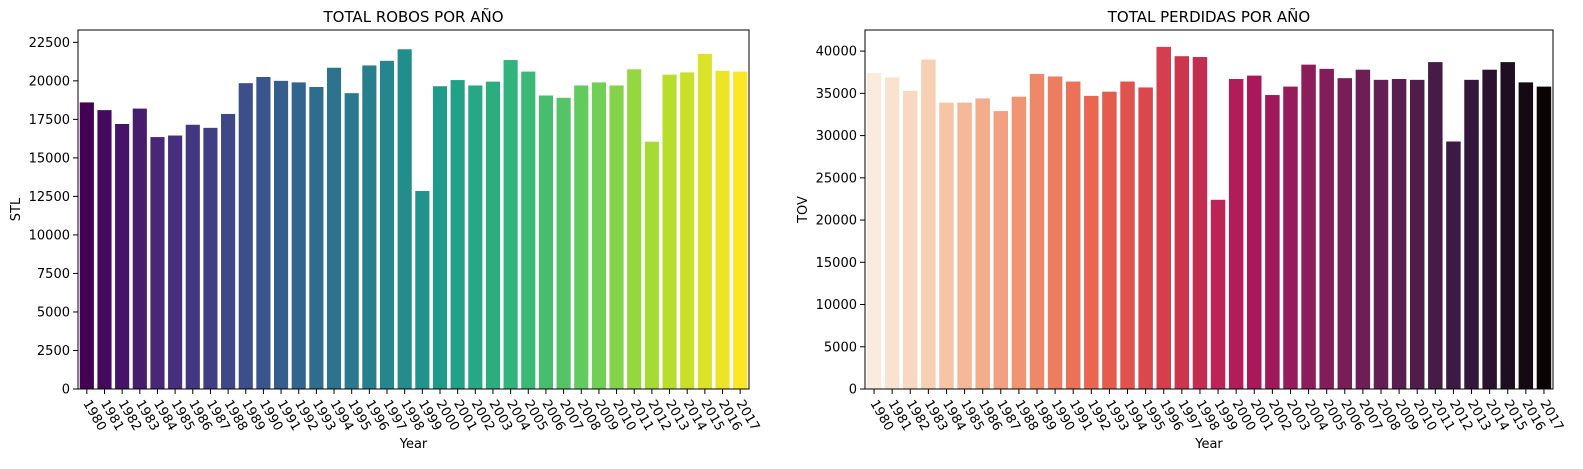 The height and width of the screenshot is (469, 1583). What do you see at coordinates (422, 290) in the screenshot?
I see `bar-1999` at bounding box center [422, 290].